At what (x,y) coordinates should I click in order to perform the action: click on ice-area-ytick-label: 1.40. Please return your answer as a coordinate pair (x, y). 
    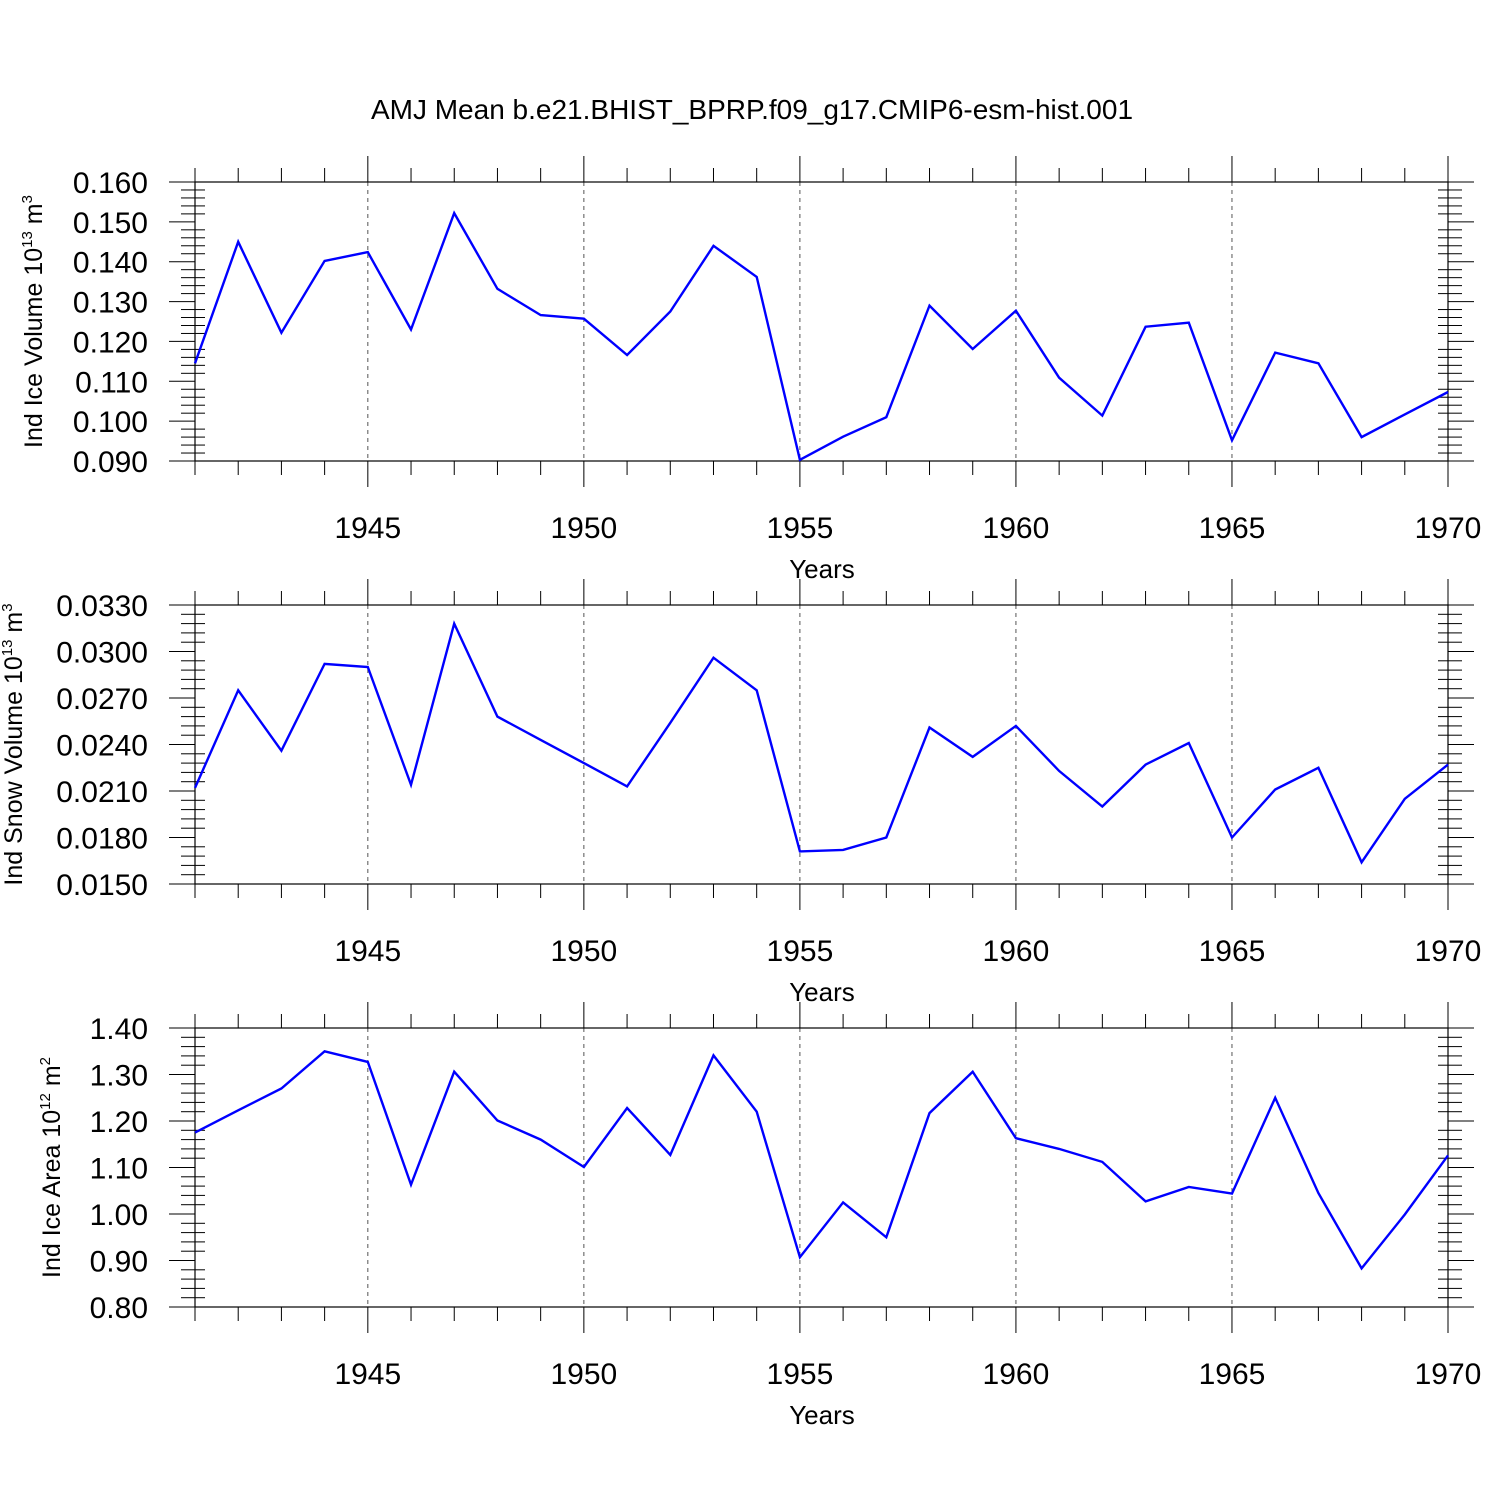
    Looking at the image, I should click on (119, 1029).